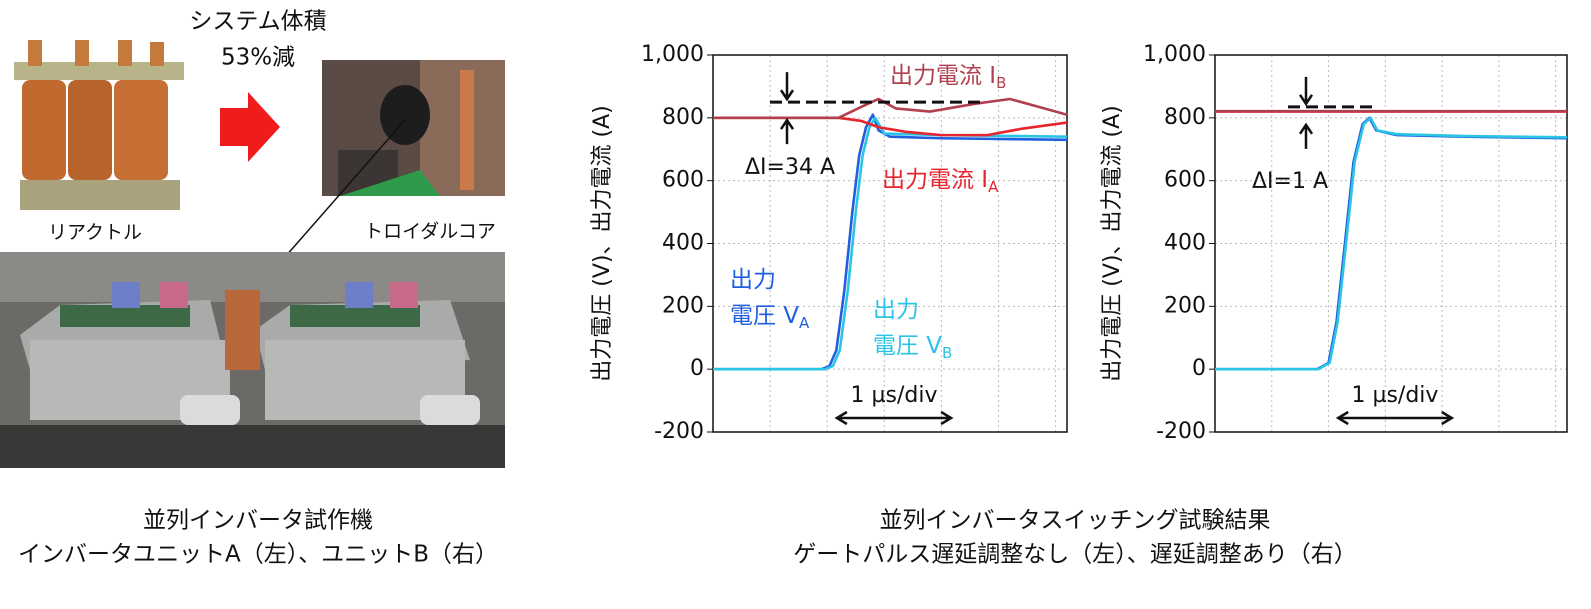 The image size is (1591, 609). I want to click on caption: 並列インバータスイッチング試験結果, so click(1075, 521).